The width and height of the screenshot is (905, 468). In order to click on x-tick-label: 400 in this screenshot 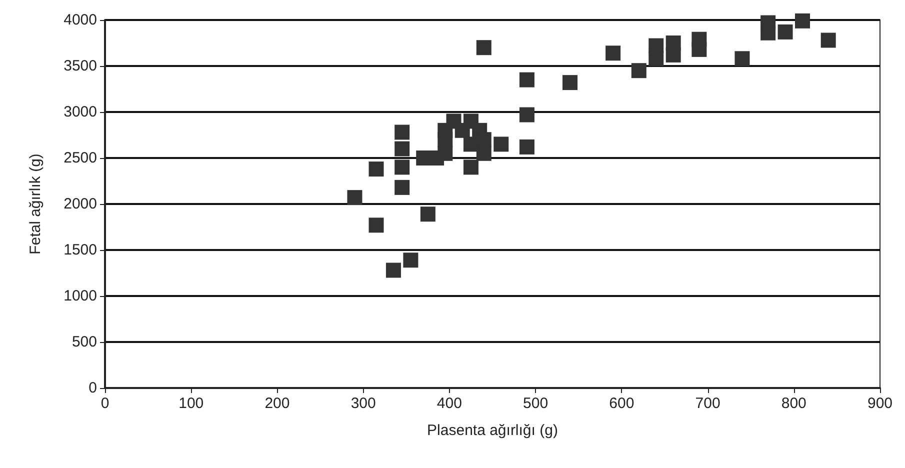, I will do `click(449, 403)`.